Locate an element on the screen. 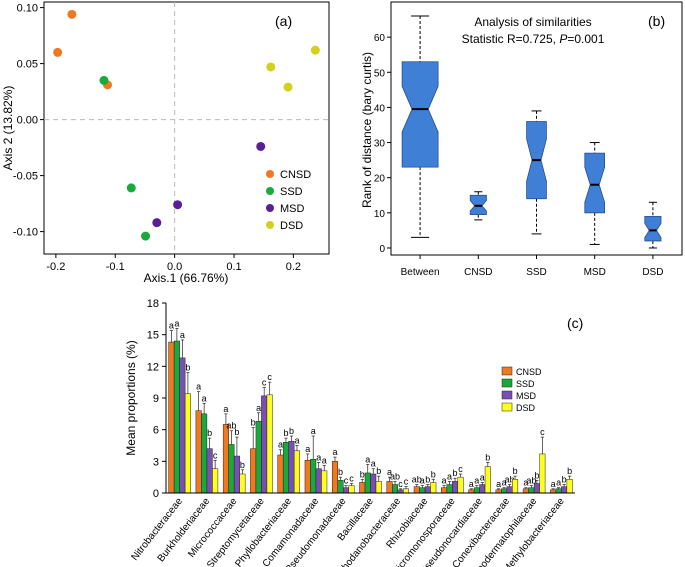  panel-b-box-dsd is located at coordinates (653, 228).